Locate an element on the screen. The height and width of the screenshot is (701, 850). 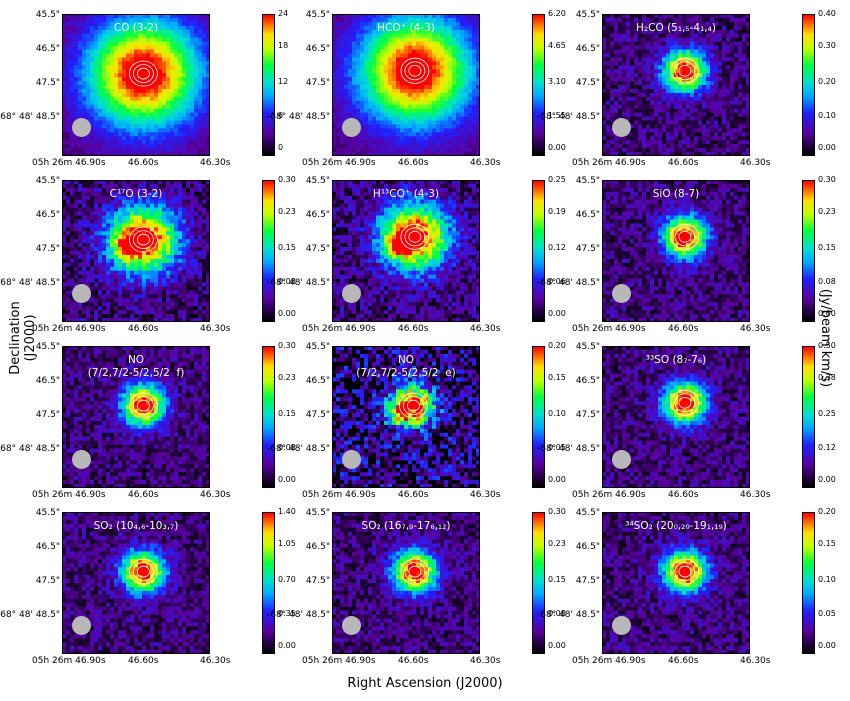
x-tick-label: 46.30s is located at coordinates (755, 163).